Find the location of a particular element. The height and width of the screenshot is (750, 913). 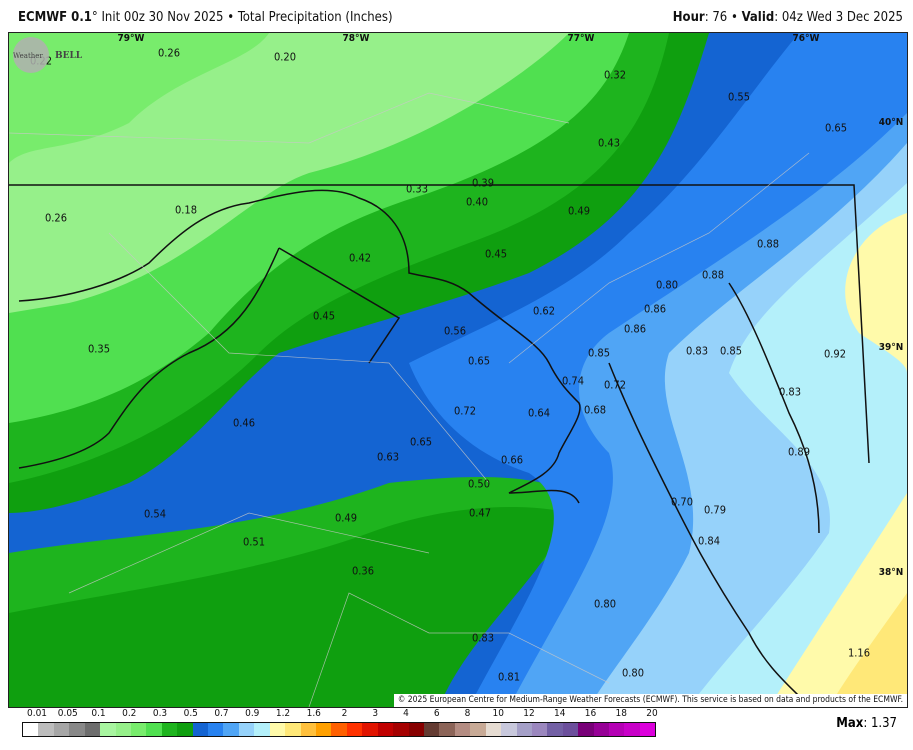

legend-tick-label: 0.01 is located at coordinates (37, 713).